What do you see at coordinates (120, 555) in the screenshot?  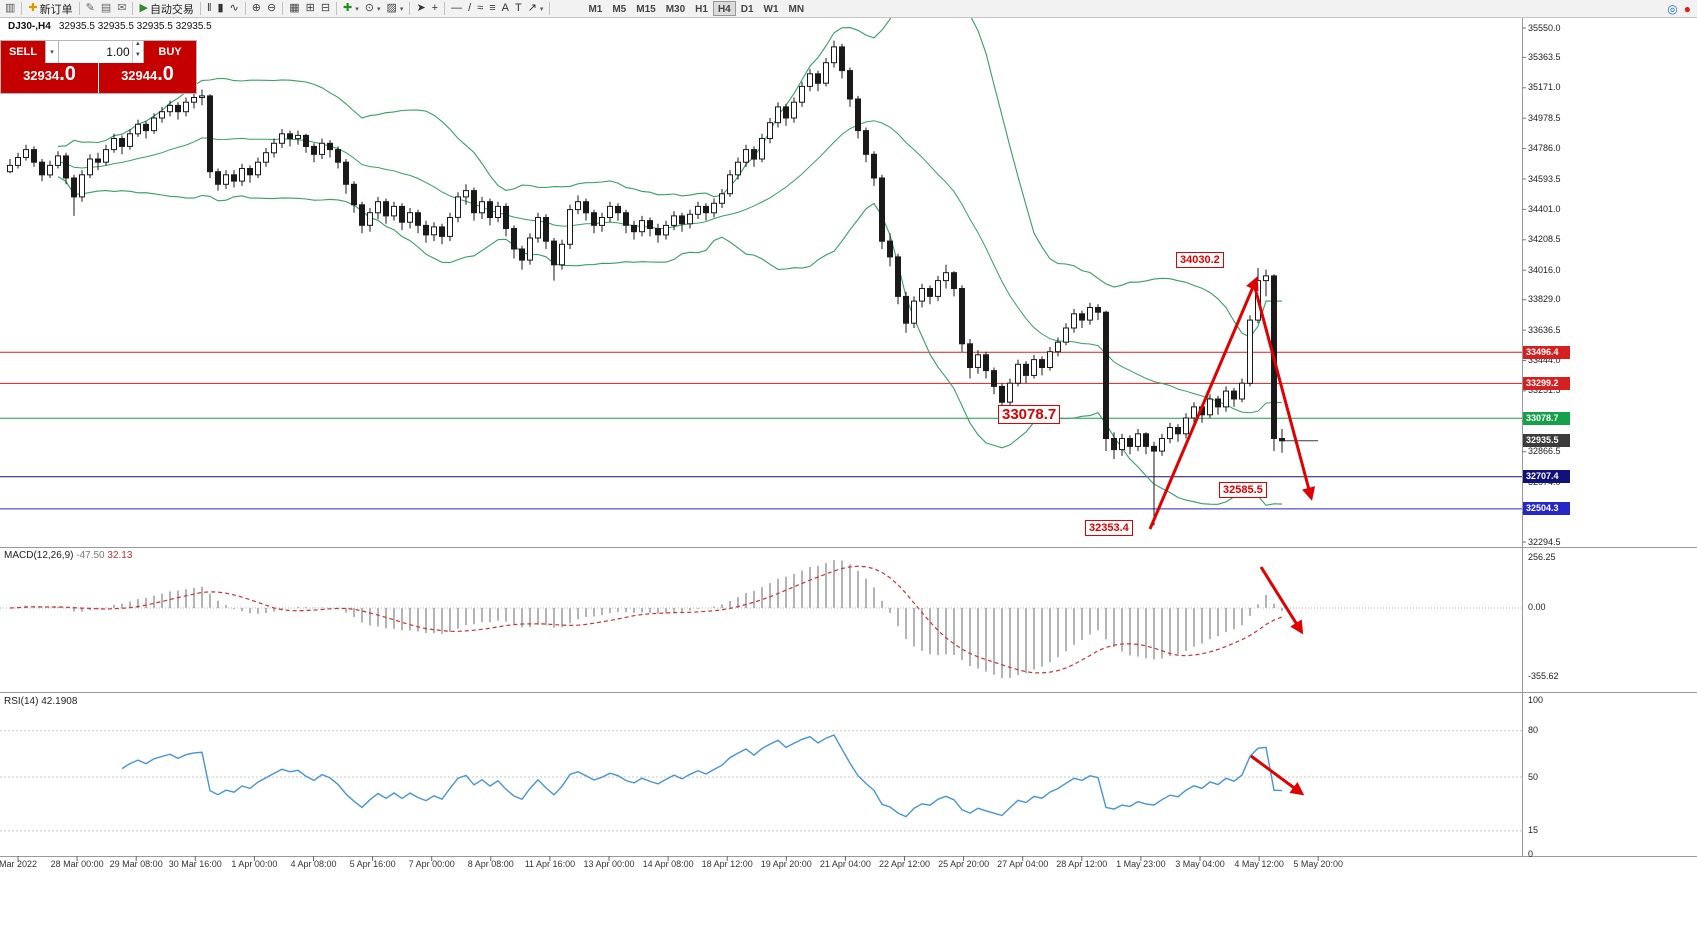 I see `macd-signal-value: 32.13` at bounding box center [120, 555].